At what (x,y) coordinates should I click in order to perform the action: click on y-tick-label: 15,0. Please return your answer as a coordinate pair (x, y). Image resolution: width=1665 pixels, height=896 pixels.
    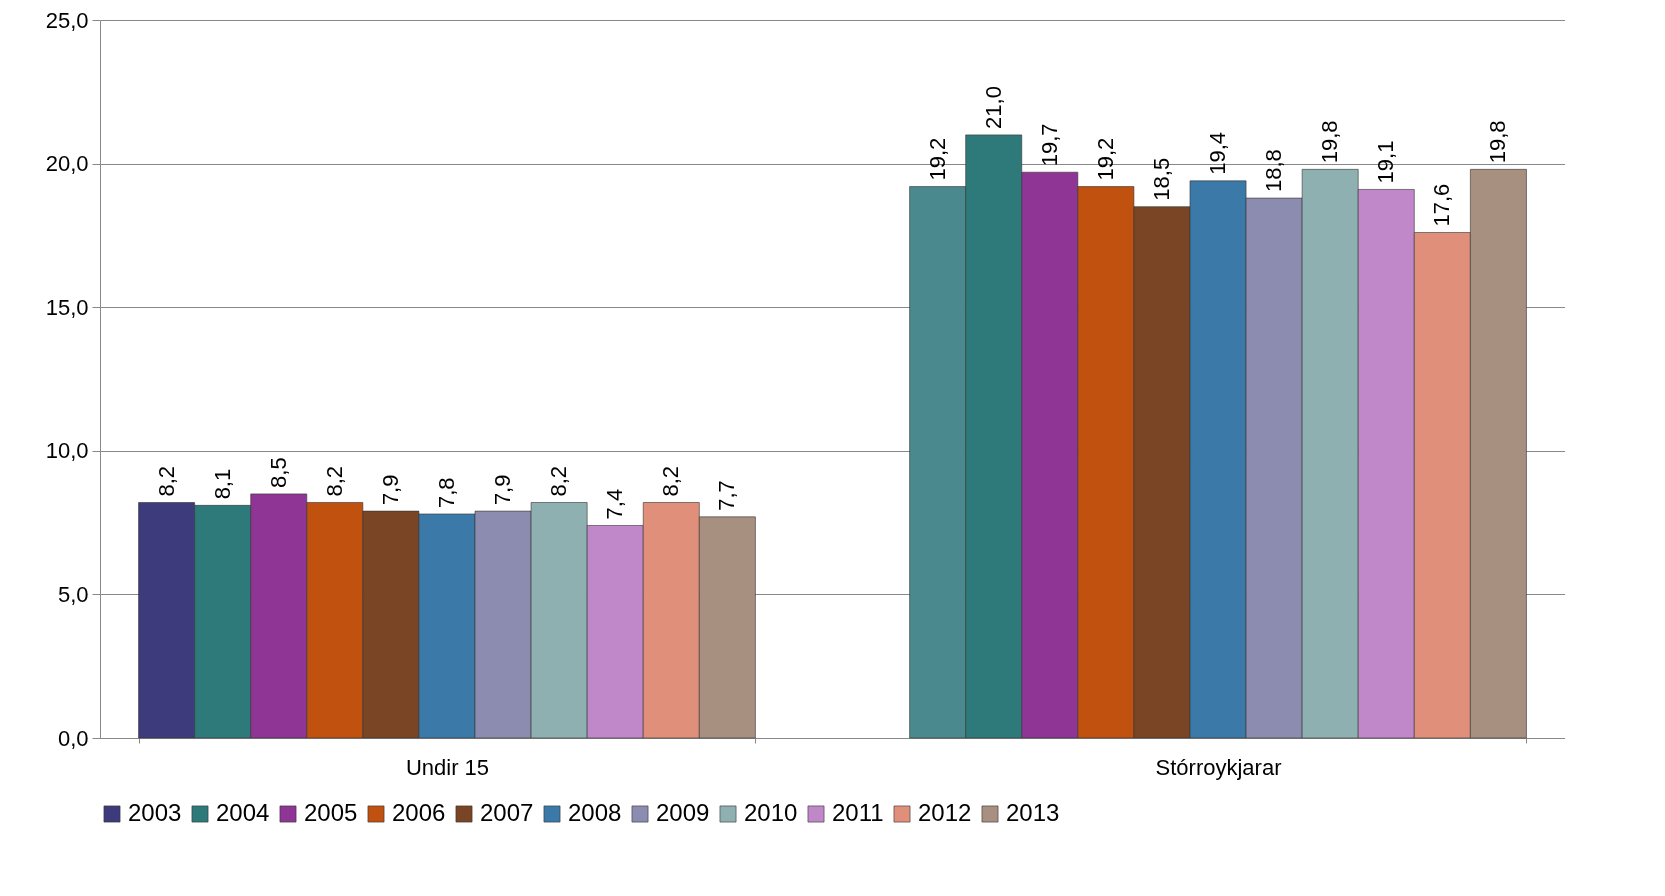
    Looking at the image, I should click on (67, 307).